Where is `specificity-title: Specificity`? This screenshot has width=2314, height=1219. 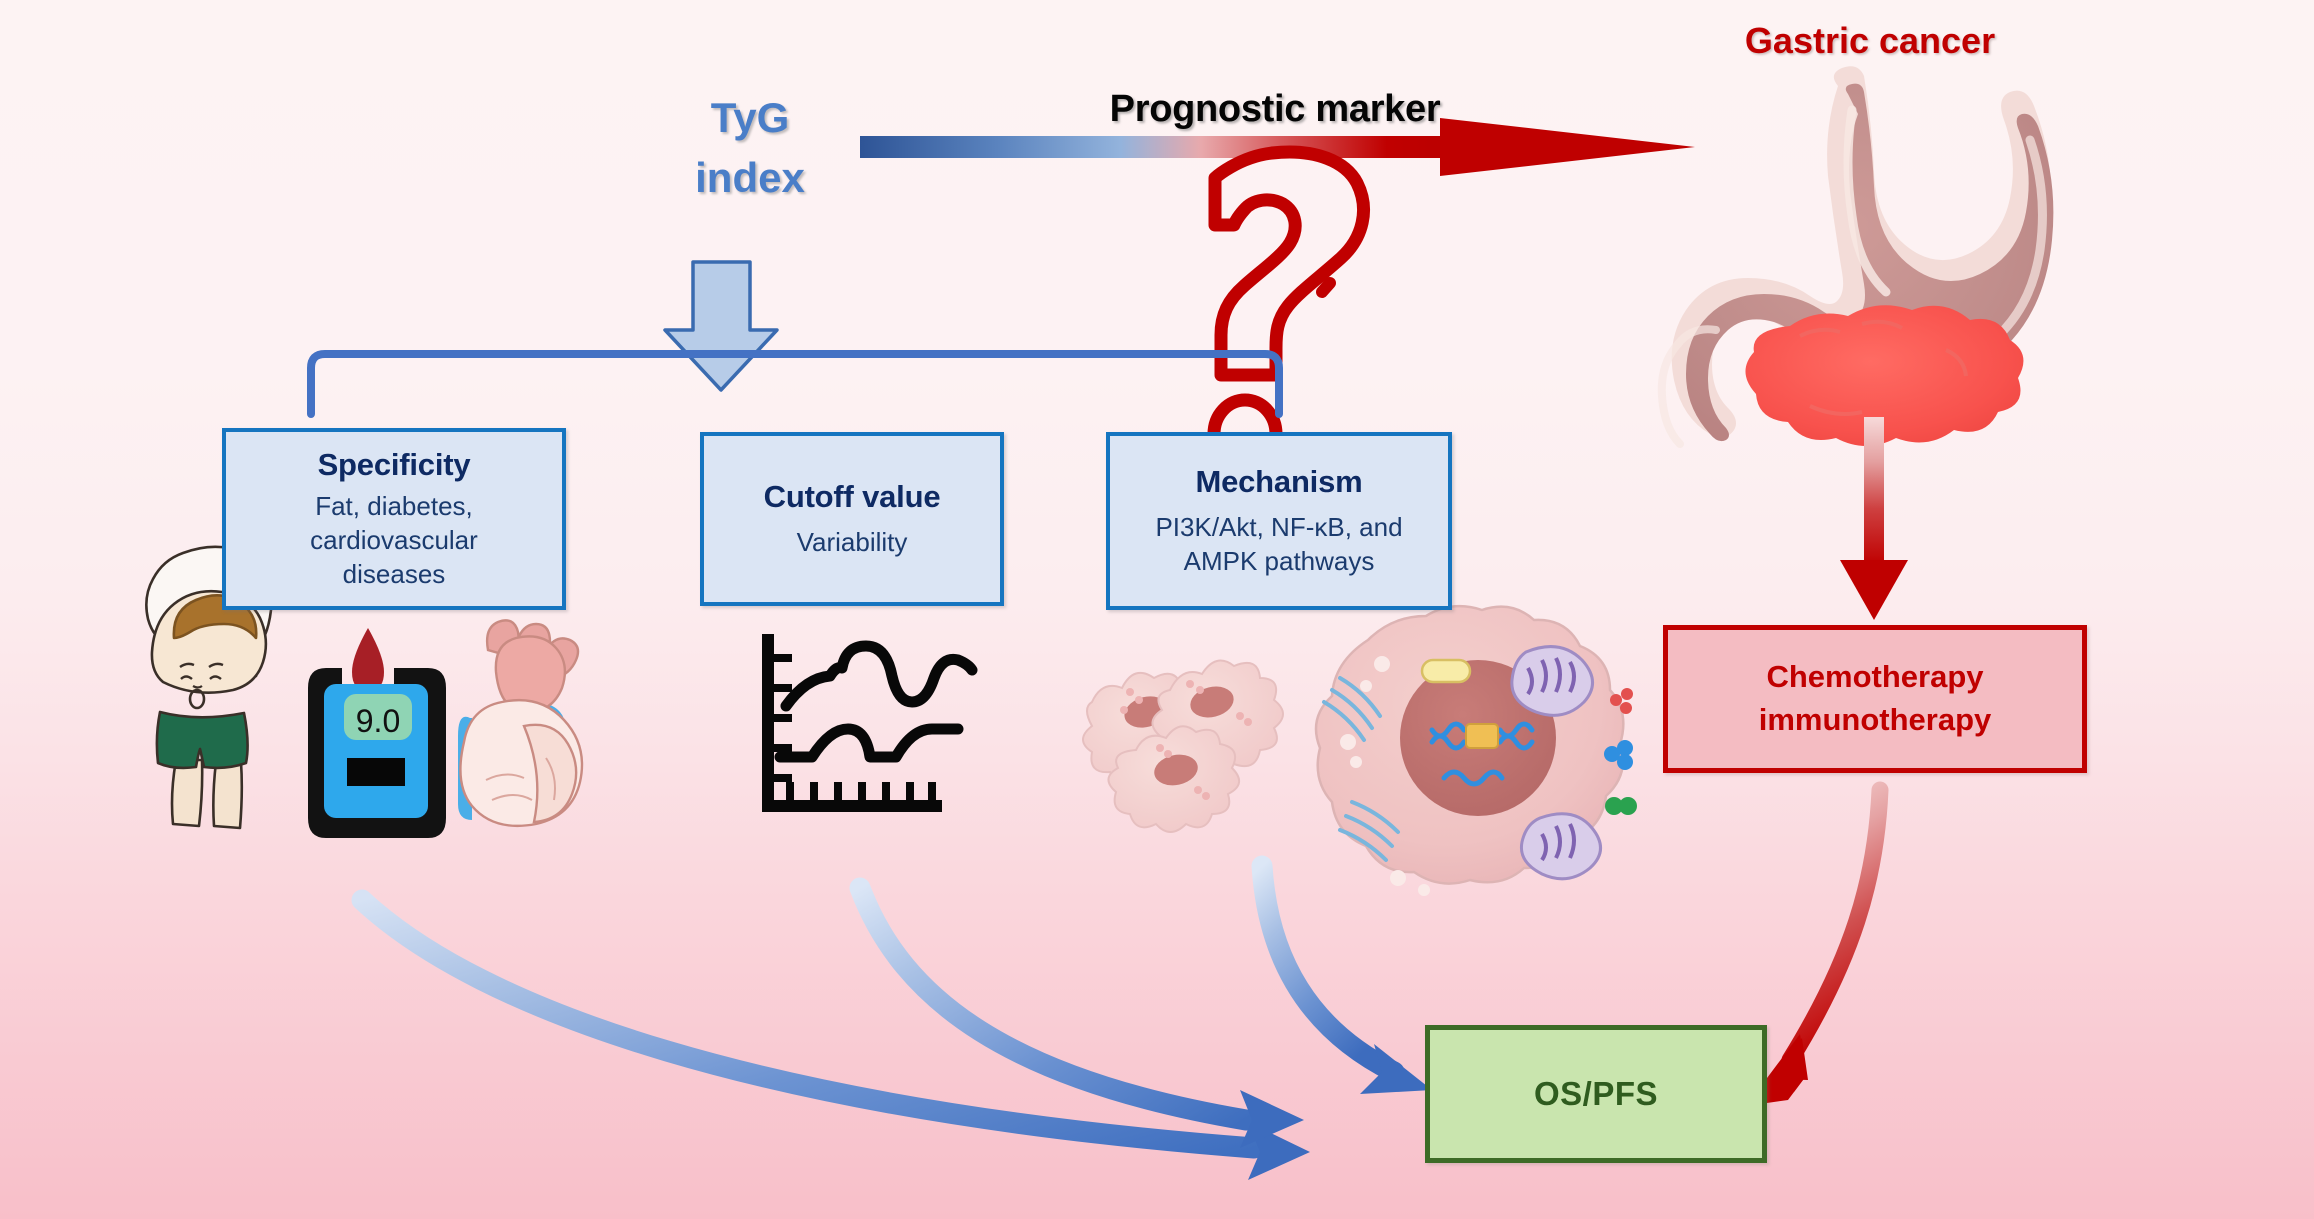 specificity-title: Specificity is located at coordinates (394, 464).